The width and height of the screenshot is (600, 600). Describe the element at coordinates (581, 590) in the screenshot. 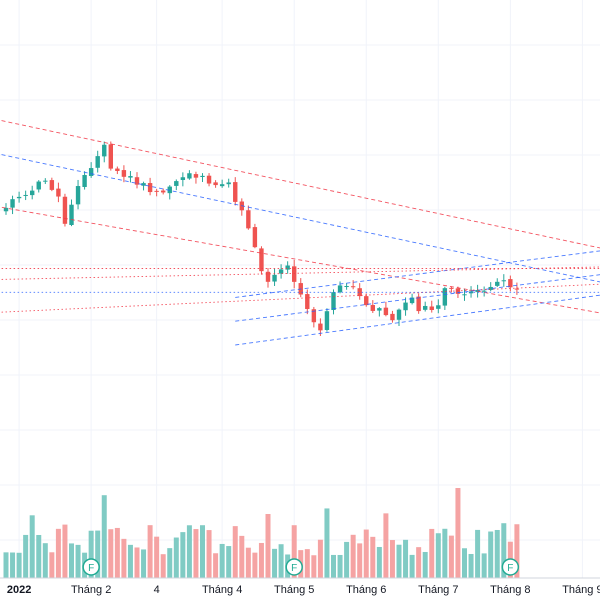

I see `x-tick-label: Tháng 9` at that location.